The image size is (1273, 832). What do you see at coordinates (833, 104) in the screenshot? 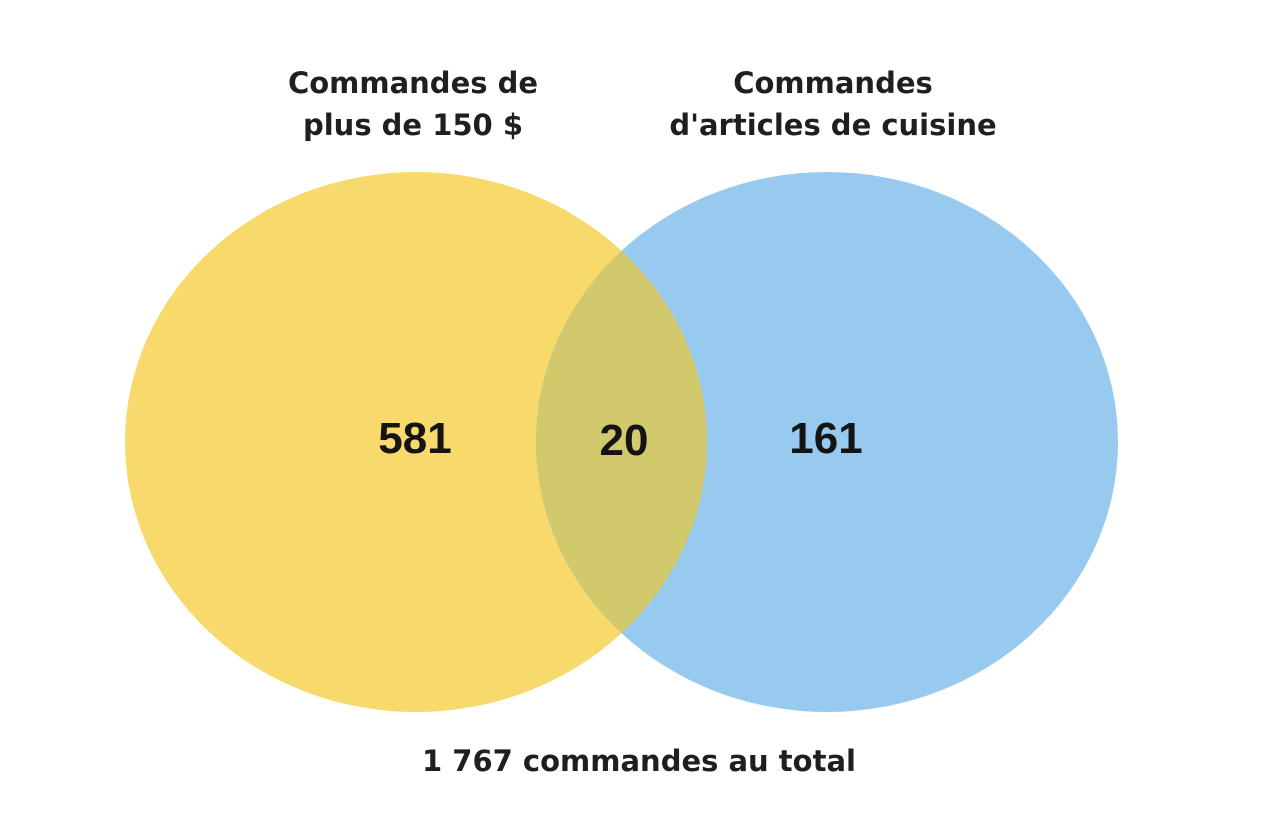
I see `set-b-title: Commandes d'articles de cuisine` at bounding box center [833, 104].